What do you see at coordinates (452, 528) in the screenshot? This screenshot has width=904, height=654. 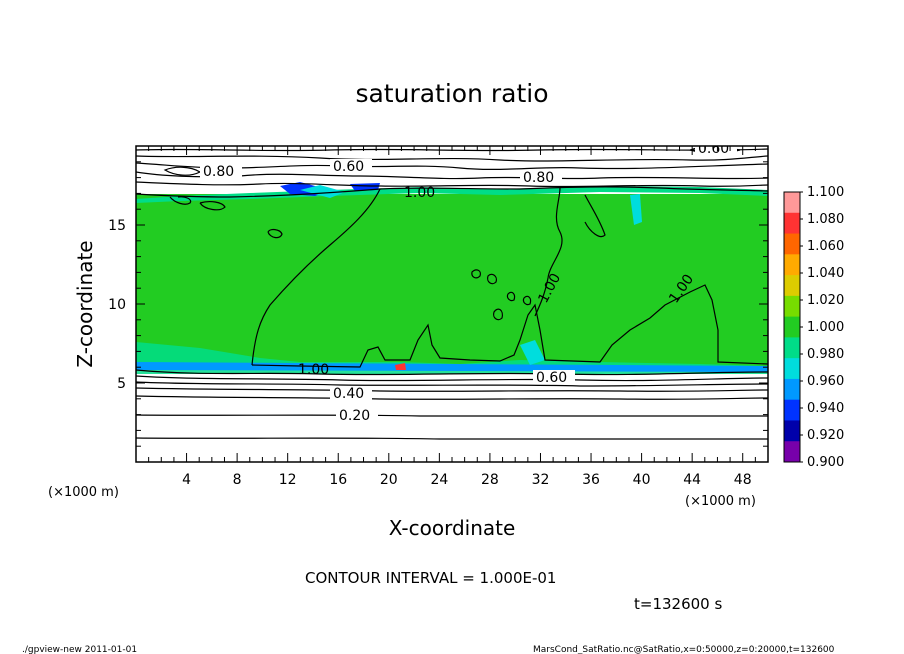 I see `x-axis-label: X-coordinate` at bounding box center [452, 528].